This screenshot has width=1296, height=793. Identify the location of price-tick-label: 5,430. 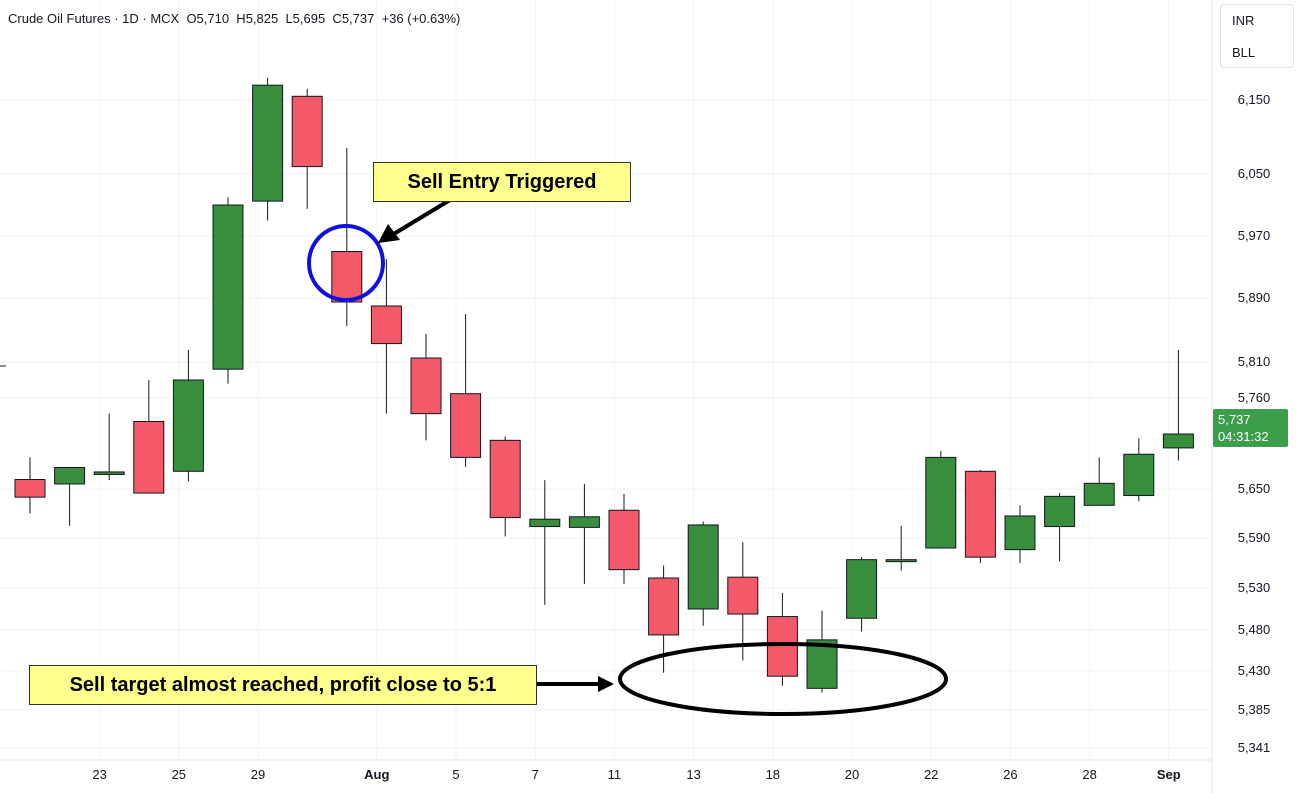
(1254, 670).